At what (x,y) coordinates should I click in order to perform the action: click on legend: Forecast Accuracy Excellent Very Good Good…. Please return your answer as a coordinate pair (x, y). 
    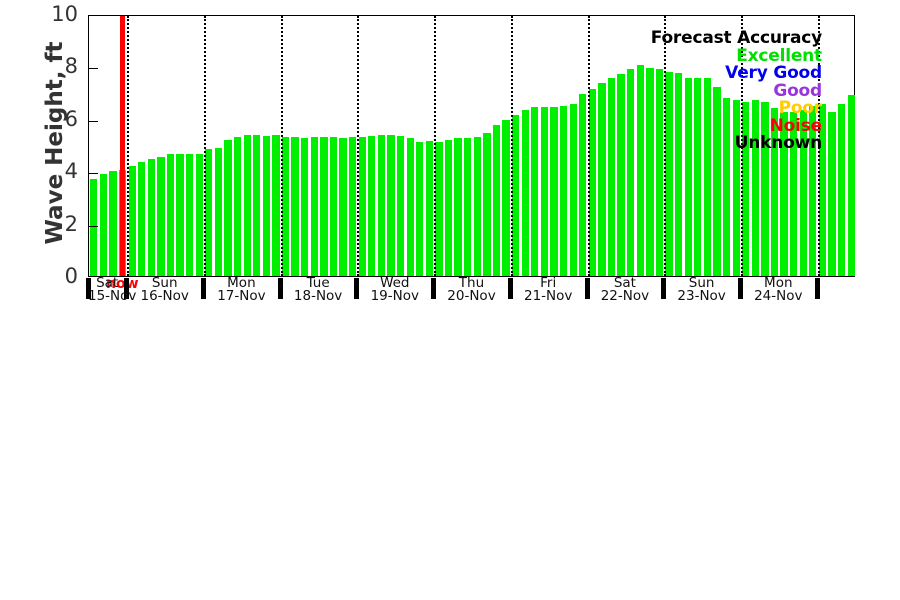
    Looking at the image, I should click on (737, 91).